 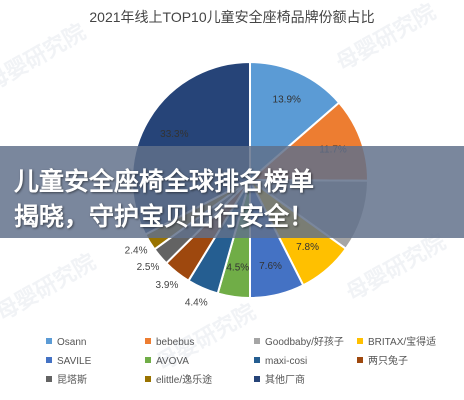 What do you see at coordinates (167, 285) in the screenshot?
I see `slice-value-label: 3.9%` at bounding box center [167, 285].